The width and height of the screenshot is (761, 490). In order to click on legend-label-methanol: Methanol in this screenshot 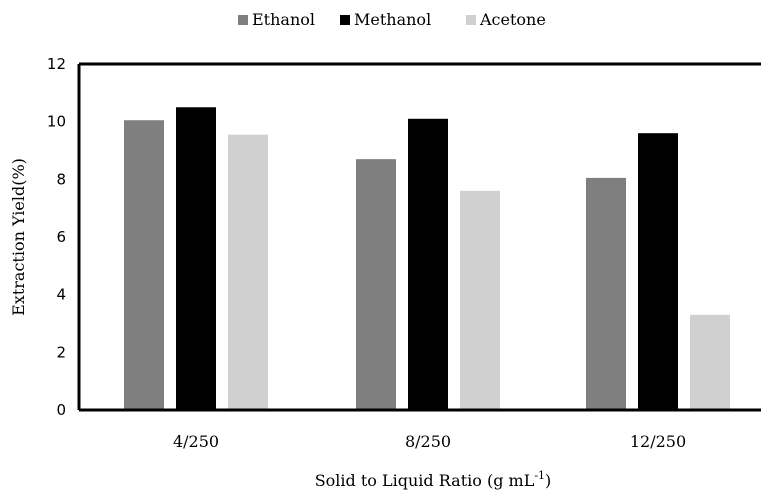, I will do `click(392, 19)`.